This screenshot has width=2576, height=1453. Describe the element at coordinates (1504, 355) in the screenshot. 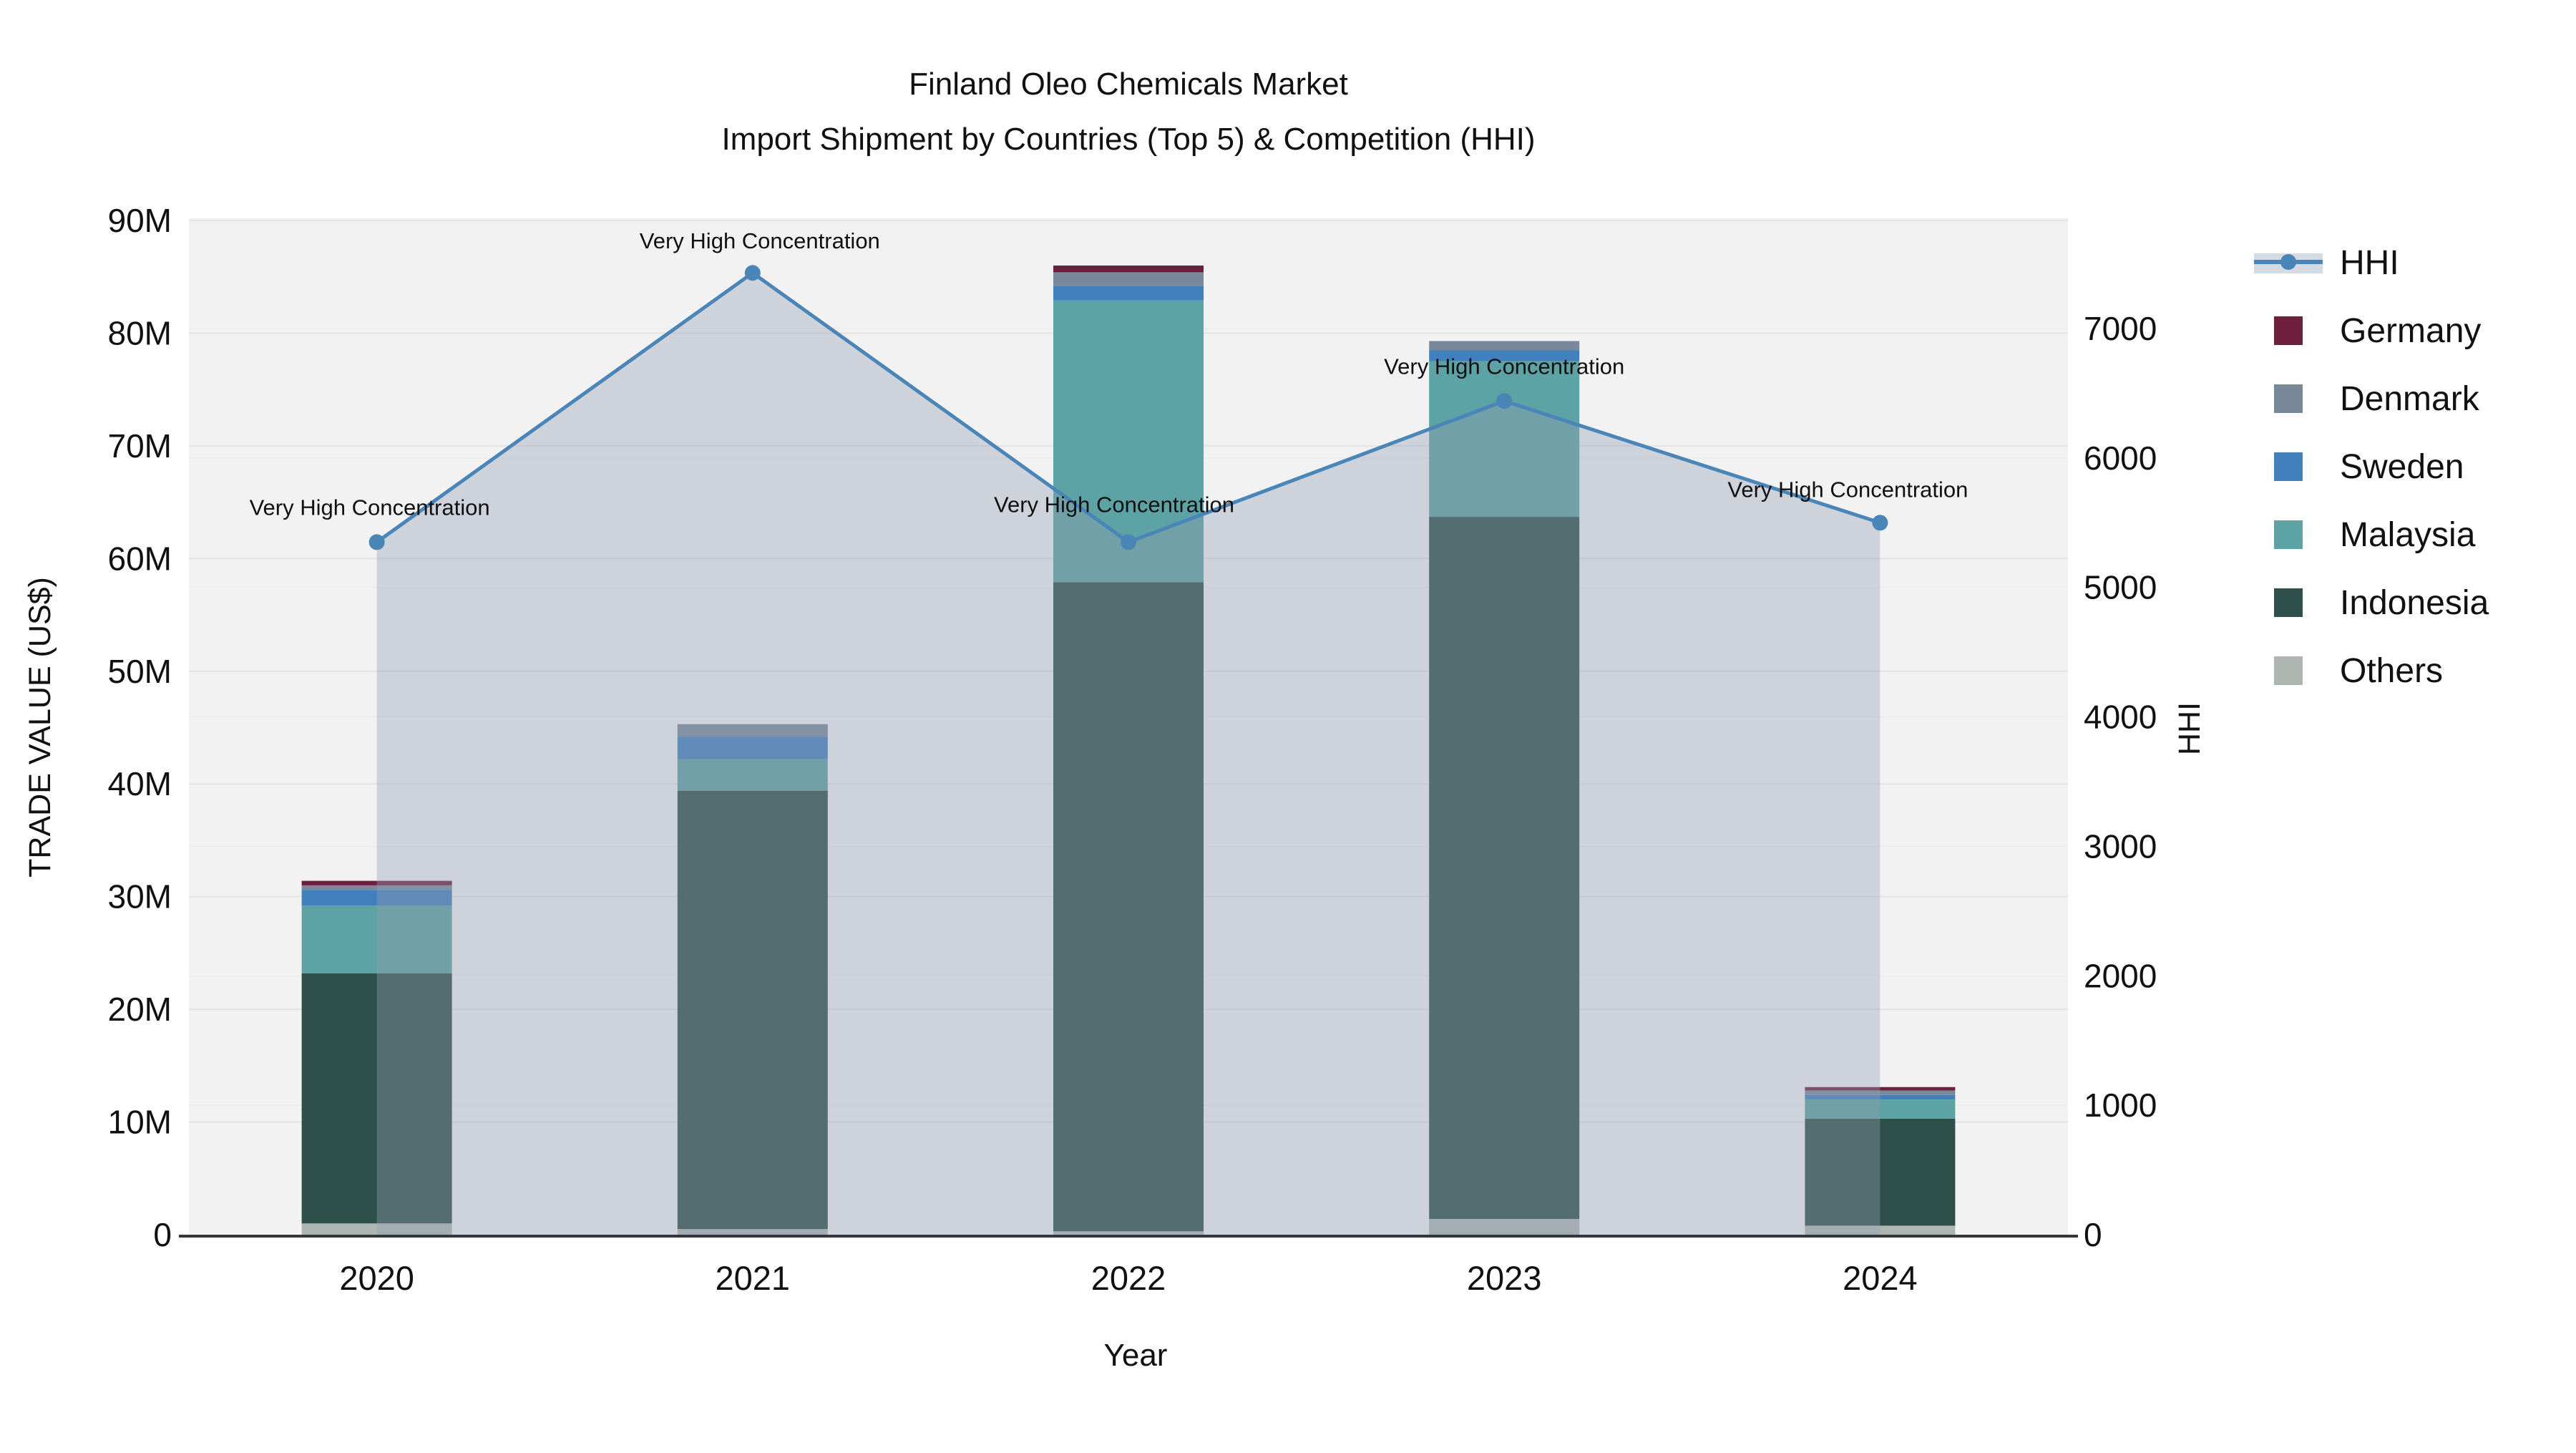

I see `bar-segment-sweden-2023` at that location.